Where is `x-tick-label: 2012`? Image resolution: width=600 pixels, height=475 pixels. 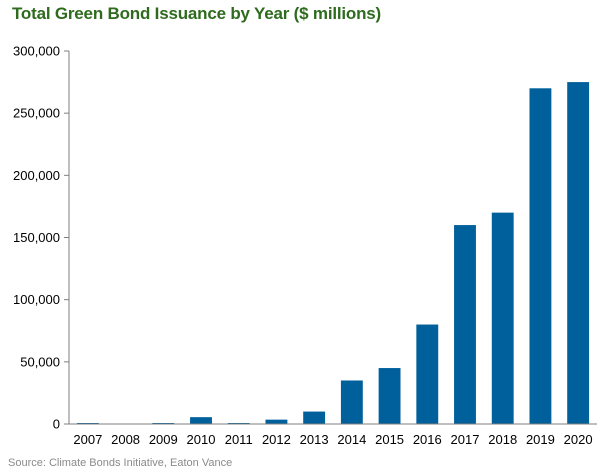
x-tick-label: 2012 is located at coordinates (276, 439).